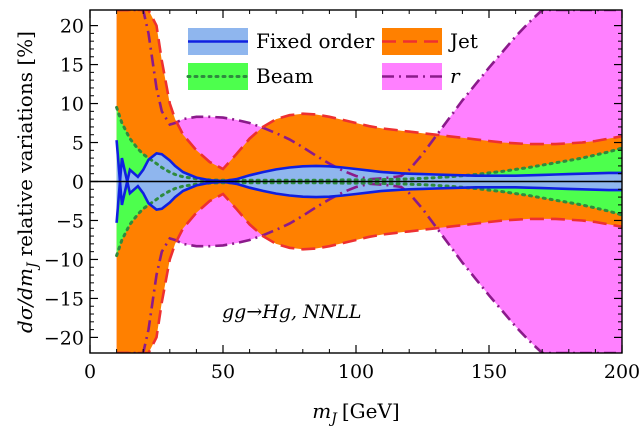 The height and width of the screenshot is (435, 644). What do you see at coordinates (356, 372) in the screenshot?
I see `x-tick-label: 100` at bounding box center [356, 372].